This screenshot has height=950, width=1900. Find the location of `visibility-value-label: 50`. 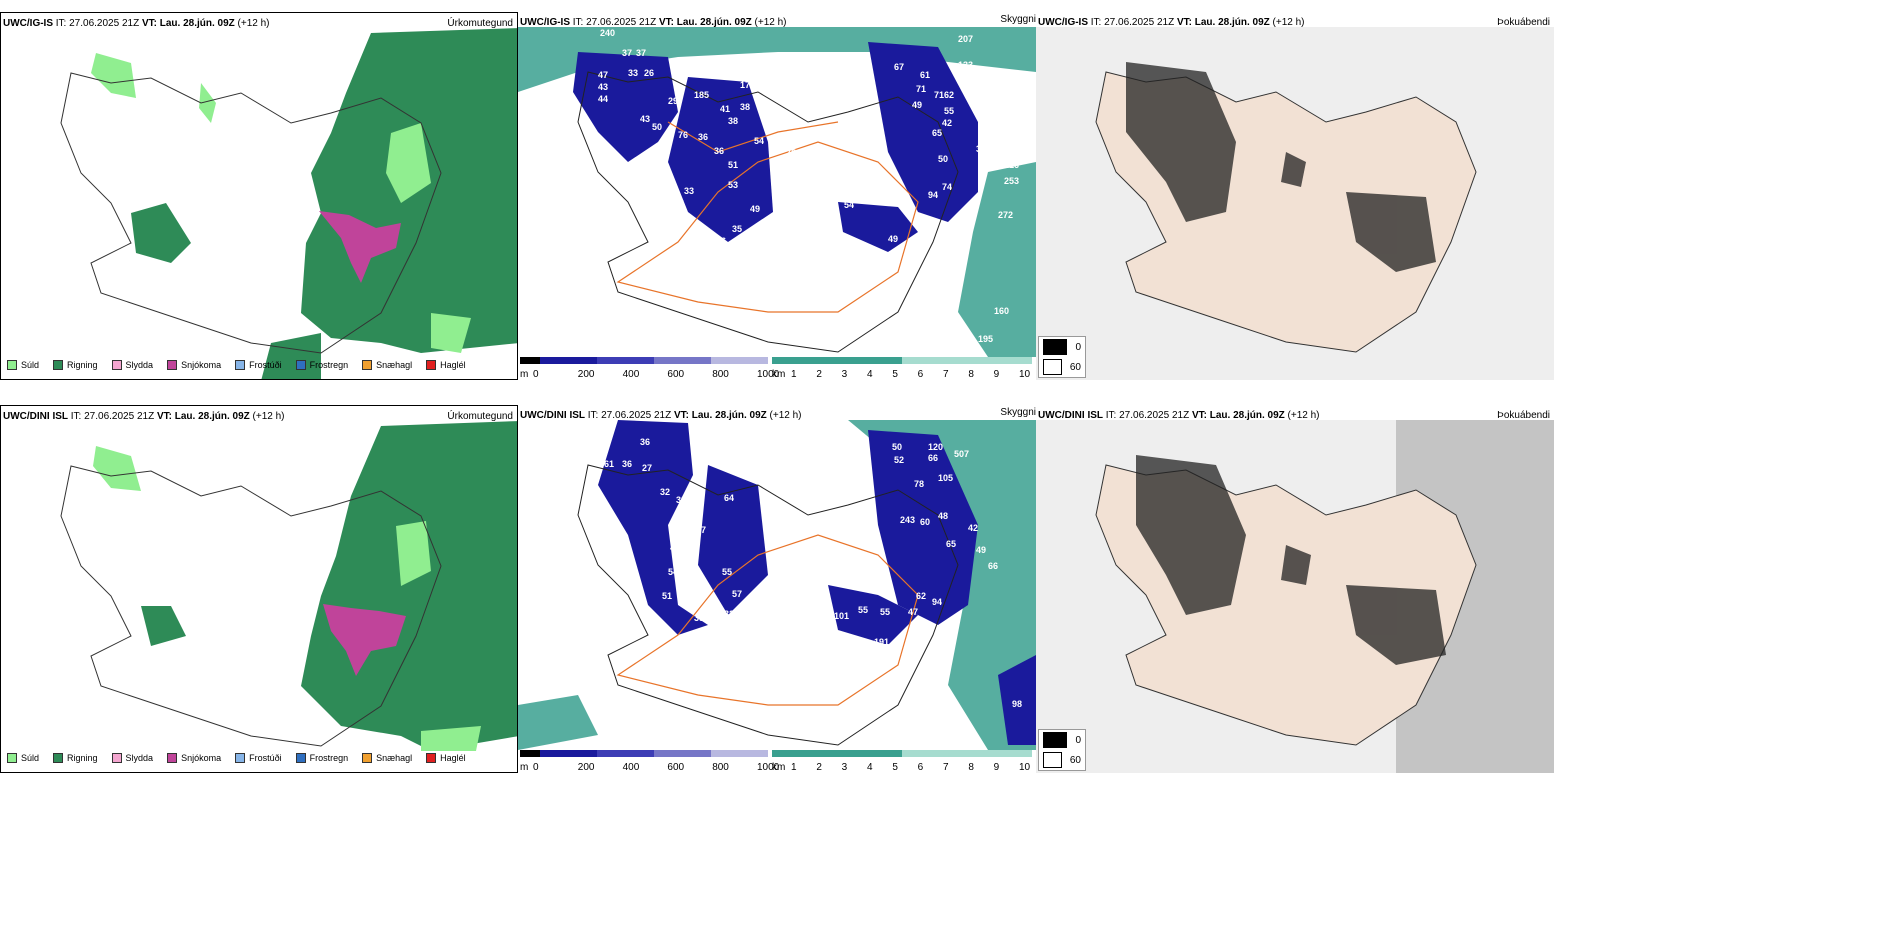

visibility-value-label: 50 is located at coordinates (943, 159).